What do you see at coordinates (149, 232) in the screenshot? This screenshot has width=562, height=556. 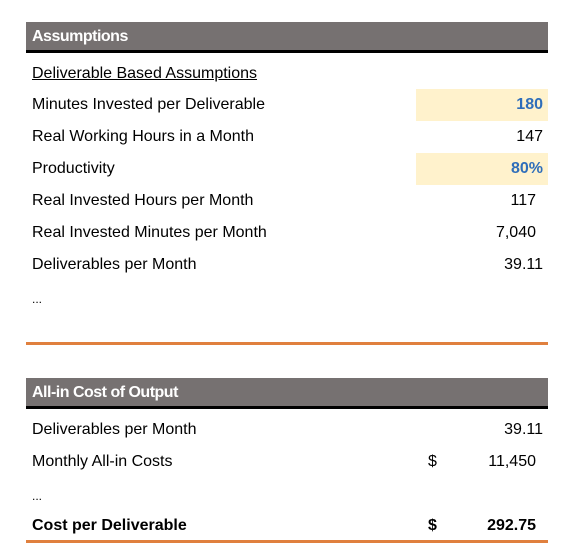 I see `row-label: Real Invested Minutes per Month` at bounding box center [149, 232].